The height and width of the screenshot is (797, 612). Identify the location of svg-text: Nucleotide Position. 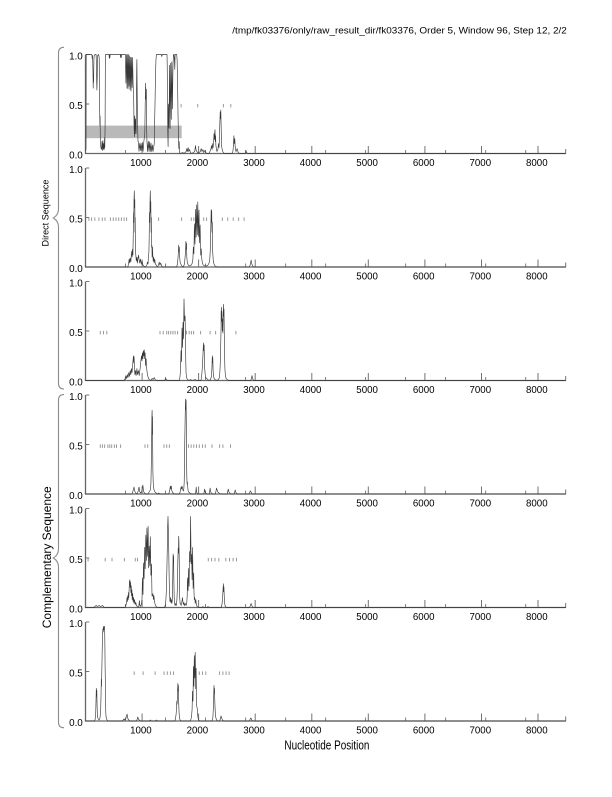
(326, 745).